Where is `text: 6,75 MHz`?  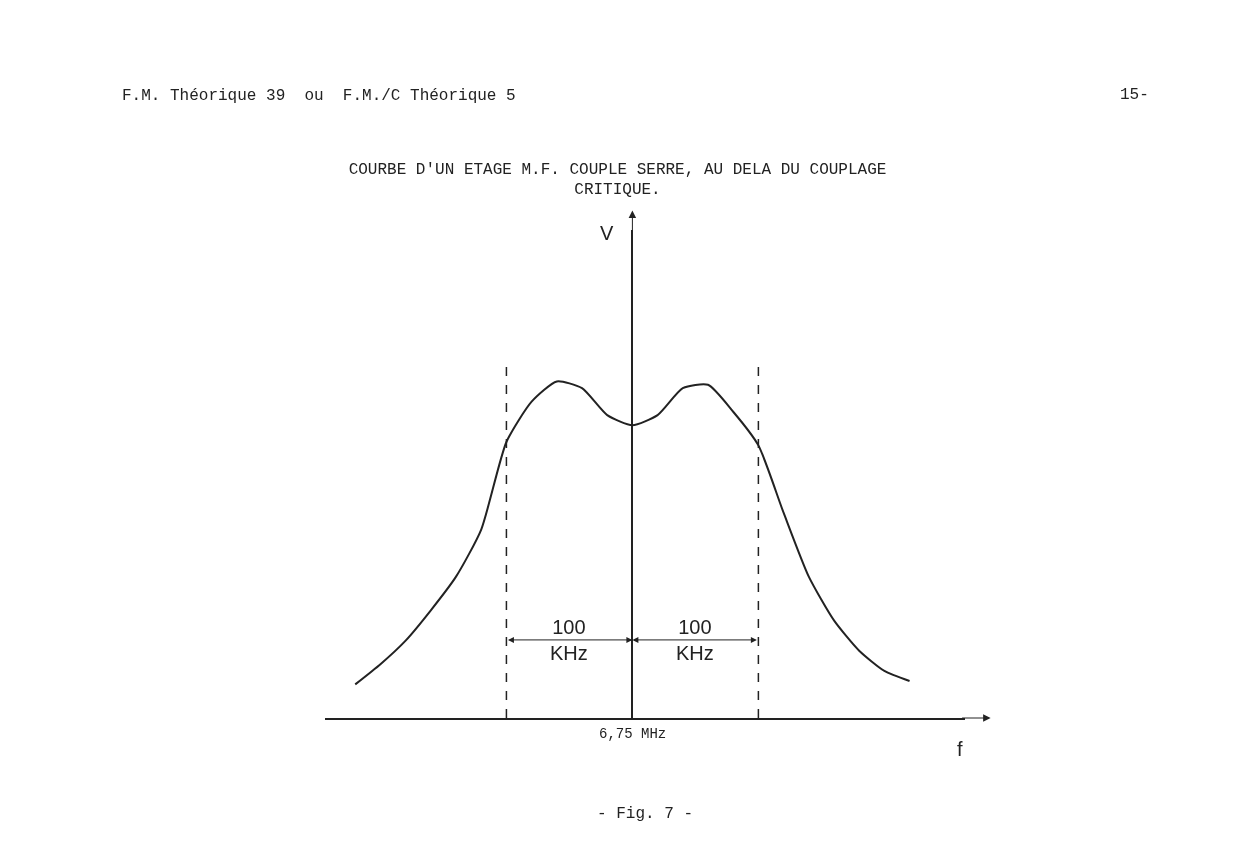 text: 6,75 MHz is located at coordinates (633, 734).